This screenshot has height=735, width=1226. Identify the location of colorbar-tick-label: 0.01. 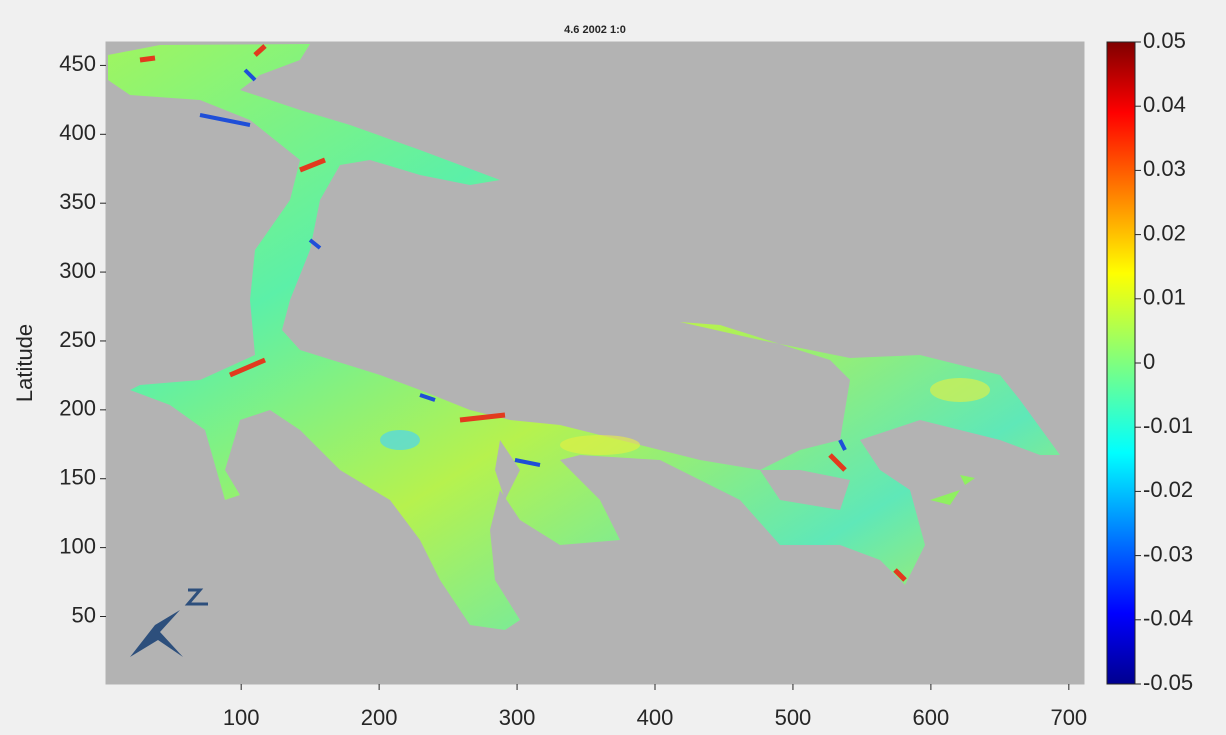
(1164, 297).